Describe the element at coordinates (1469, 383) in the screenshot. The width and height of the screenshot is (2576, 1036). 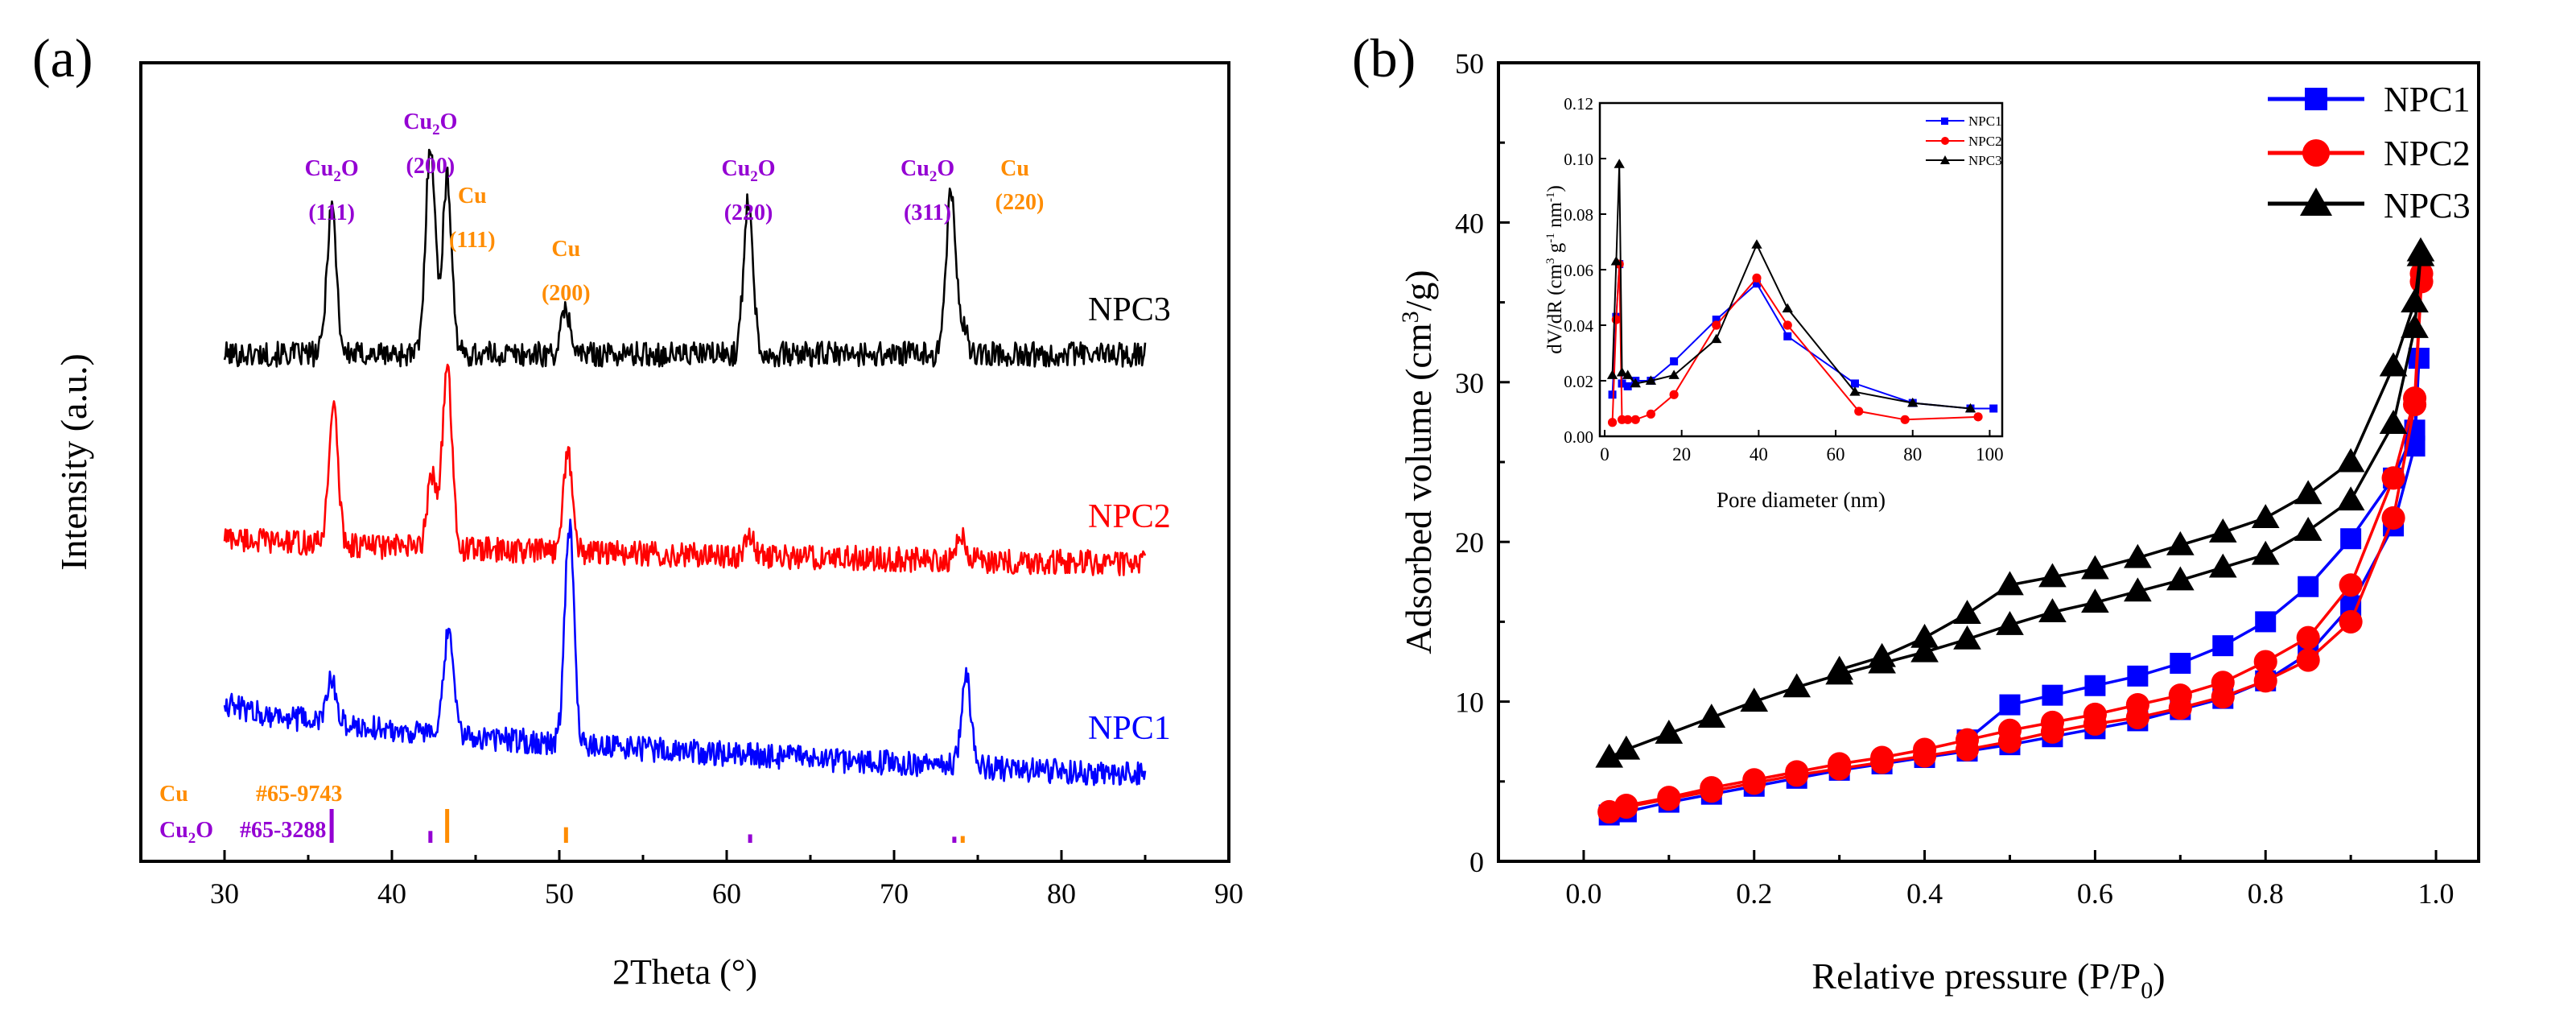
I see `y-tick-label: 30` at that location.